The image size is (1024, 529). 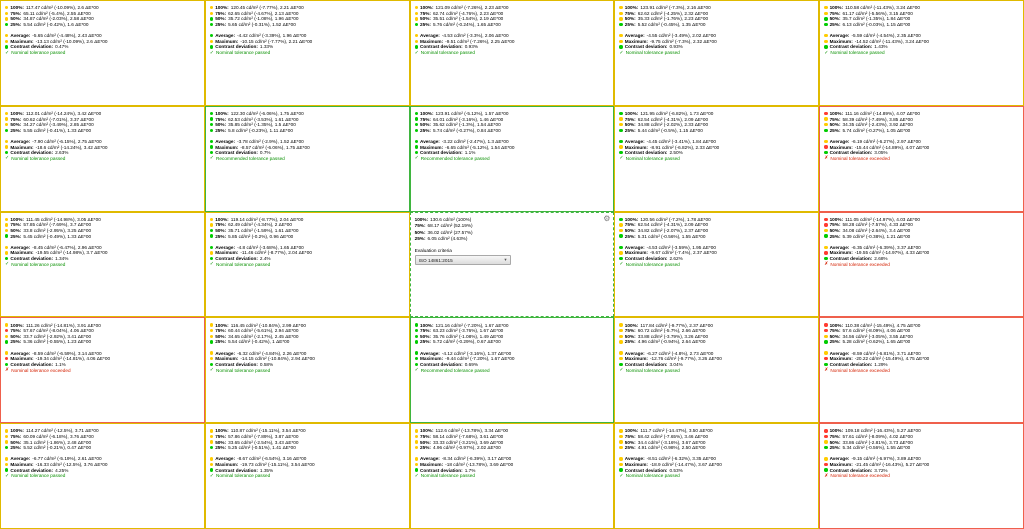 I want to click on measurement-line: 50%: 33.65 cd/m² (-2.54%), 3.43 ΔE*00, so click(x=306, y=442).